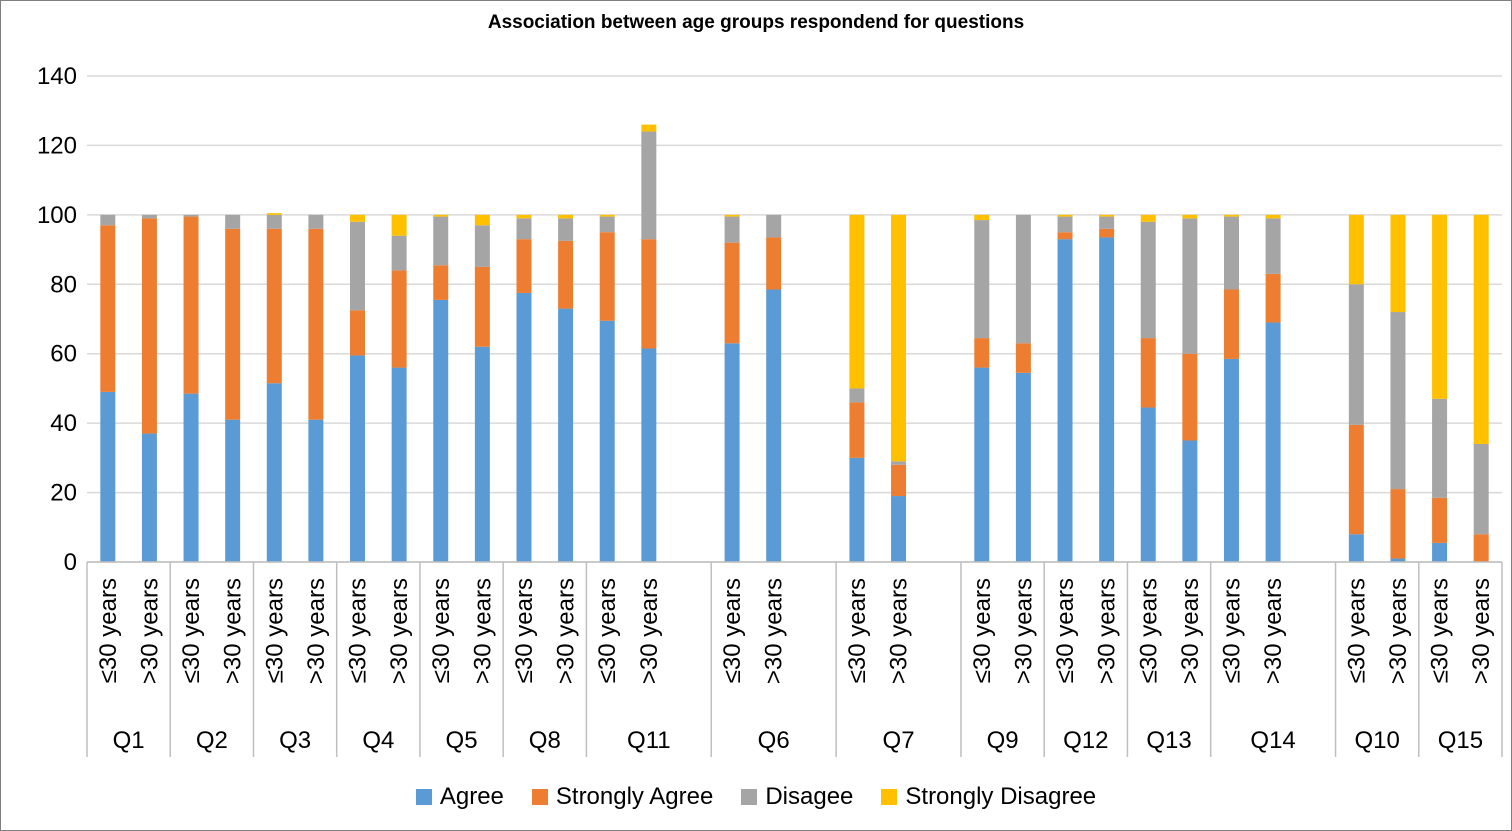  What do you see at coordinates (63, 284) in the screenshot?
I see `y-tick-label: 80` at bounding box center [63, 284].